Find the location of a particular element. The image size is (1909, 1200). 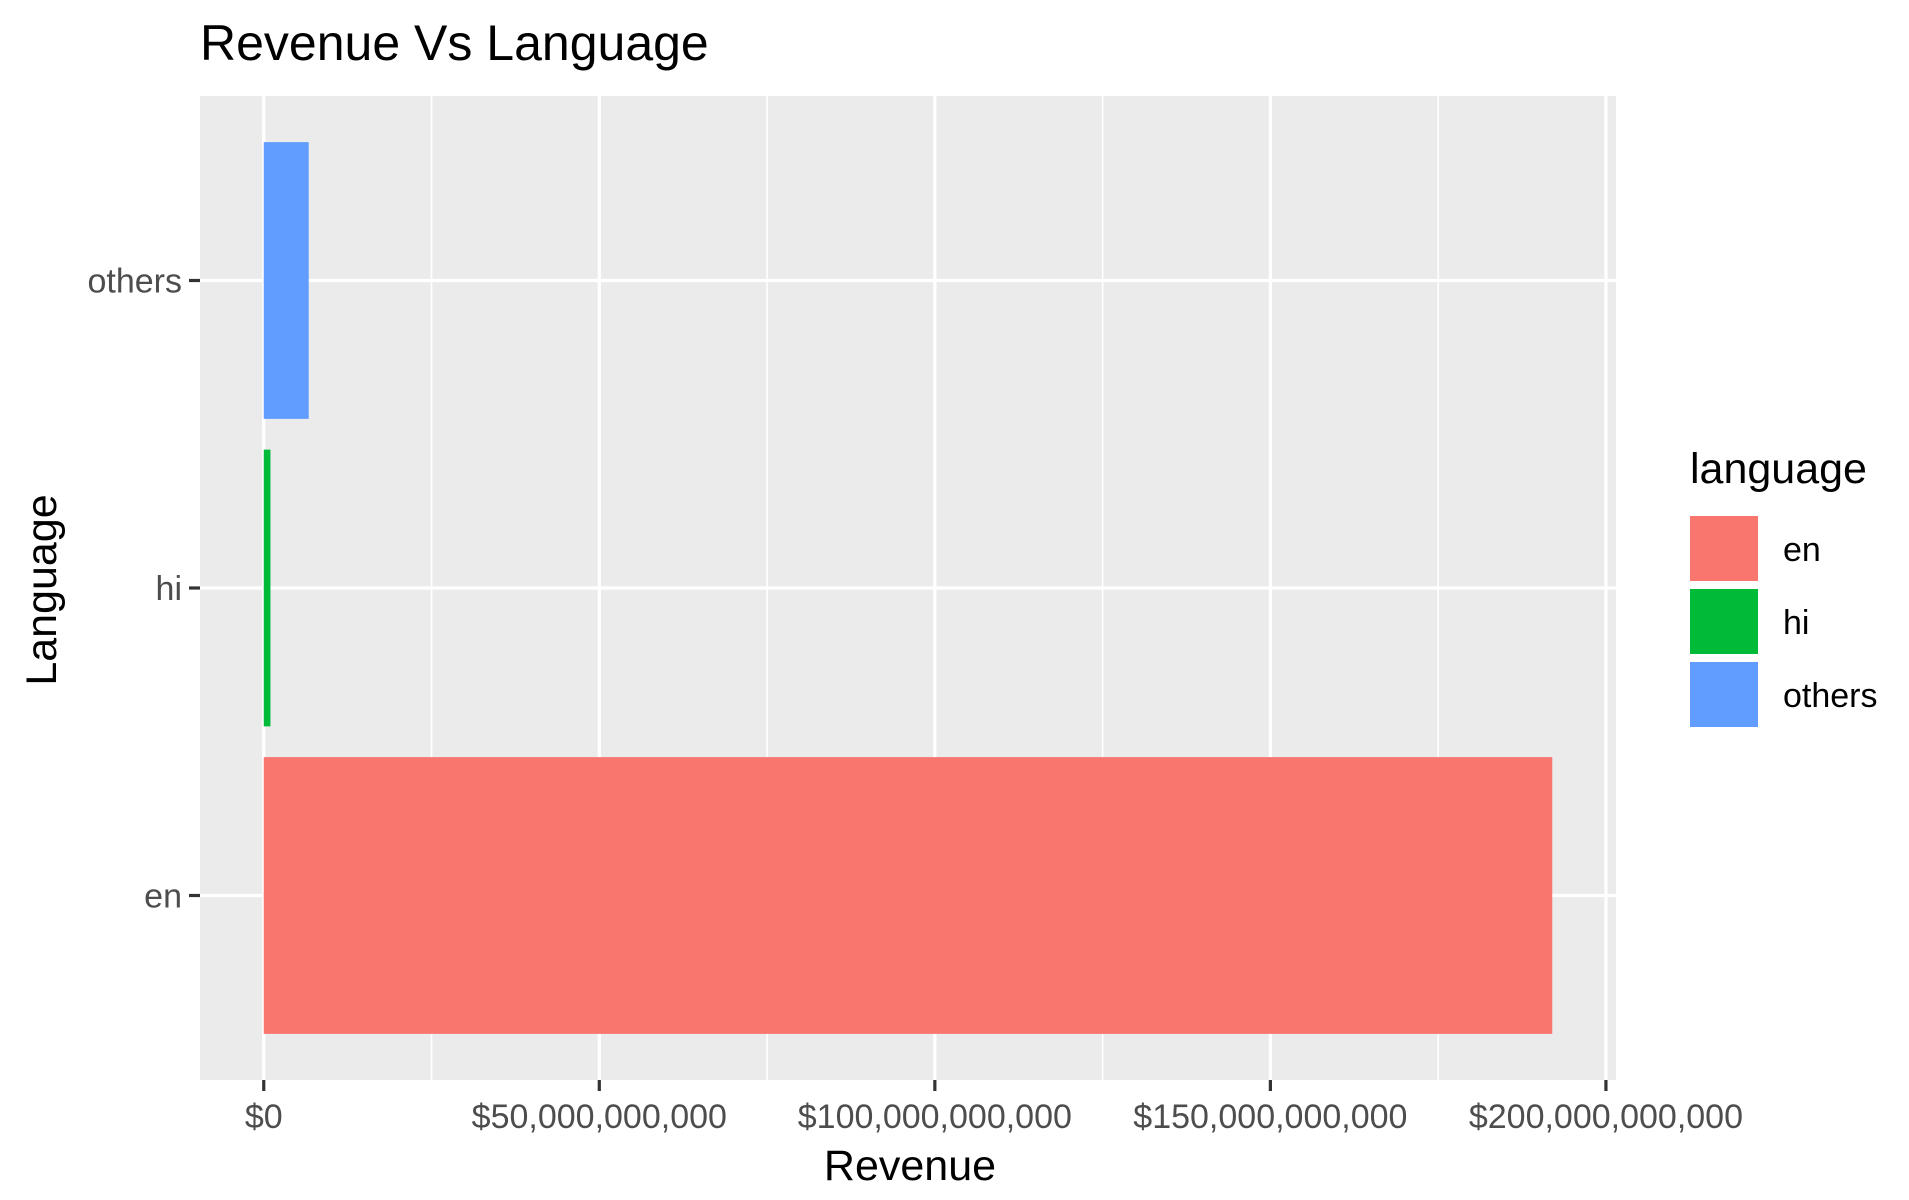

x-tick-label: $200,000,000,000 is located at coordinates (1606, 1117).